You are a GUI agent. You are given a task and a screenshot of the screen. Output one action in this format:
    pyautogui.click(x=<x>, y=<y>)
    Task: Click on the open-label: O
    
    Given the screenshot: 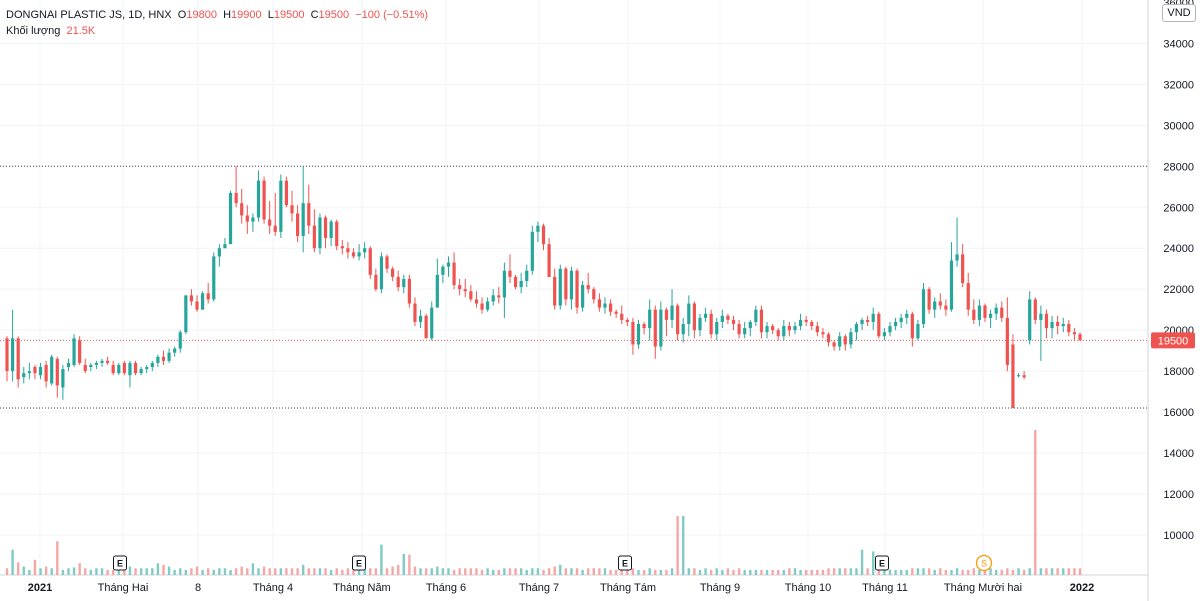 What is the action you would take?
    pyautogui.click(x=182, y=15)
    